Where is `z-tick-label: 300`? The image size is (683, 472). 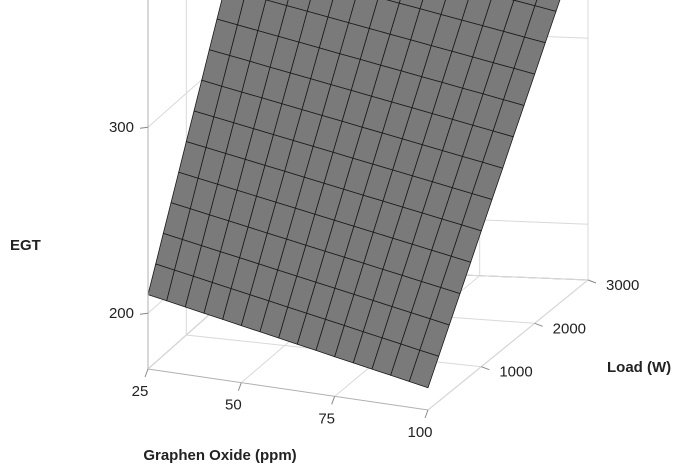 z-tick-label: 300 is located at coordinates (121, 127).